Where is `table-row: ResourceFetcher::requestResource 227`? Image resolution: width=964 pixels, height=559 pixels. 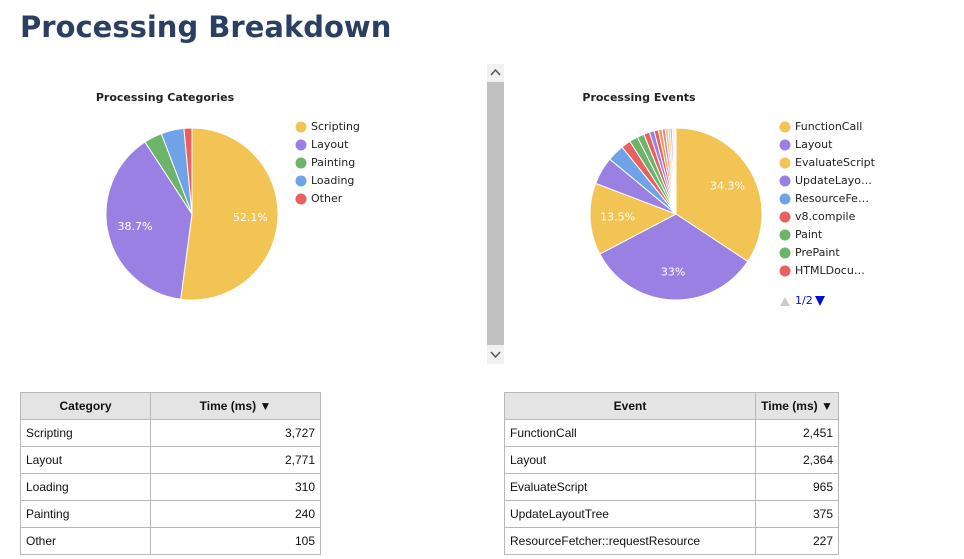 table-row: ResourceFetcher::requestResource 227 is located at coordinates (671, 541).